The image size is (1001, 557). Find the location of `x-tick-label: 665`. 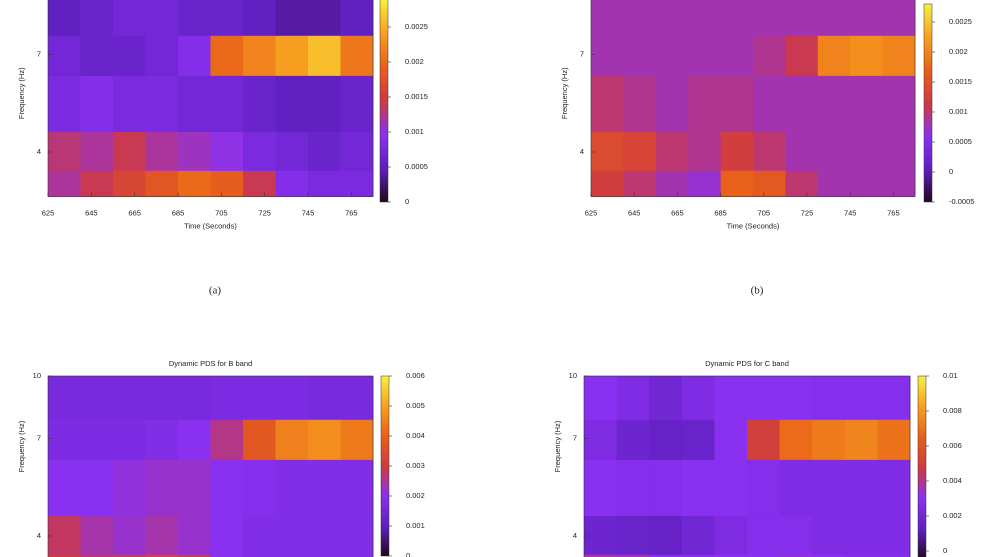

x-tick-label: 665 is located at coordinates (677, 212).